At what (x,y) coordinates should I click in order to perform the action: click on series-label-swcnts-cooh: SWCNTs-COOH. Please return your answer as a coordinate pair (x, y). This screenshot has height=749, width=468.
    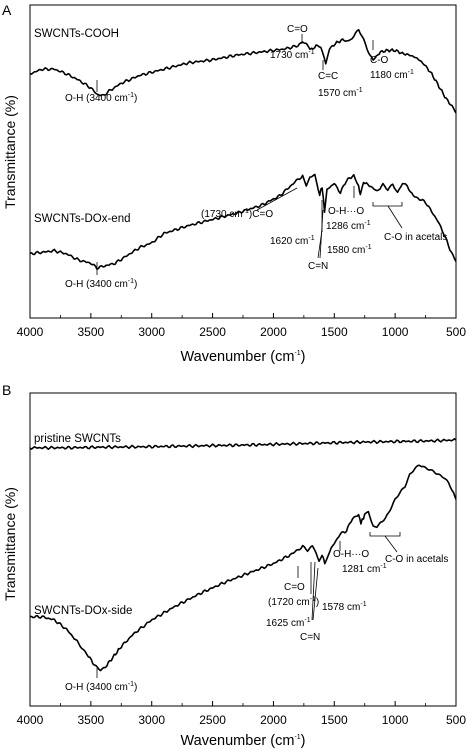
    Looking at the image, I should click on (76, 34).